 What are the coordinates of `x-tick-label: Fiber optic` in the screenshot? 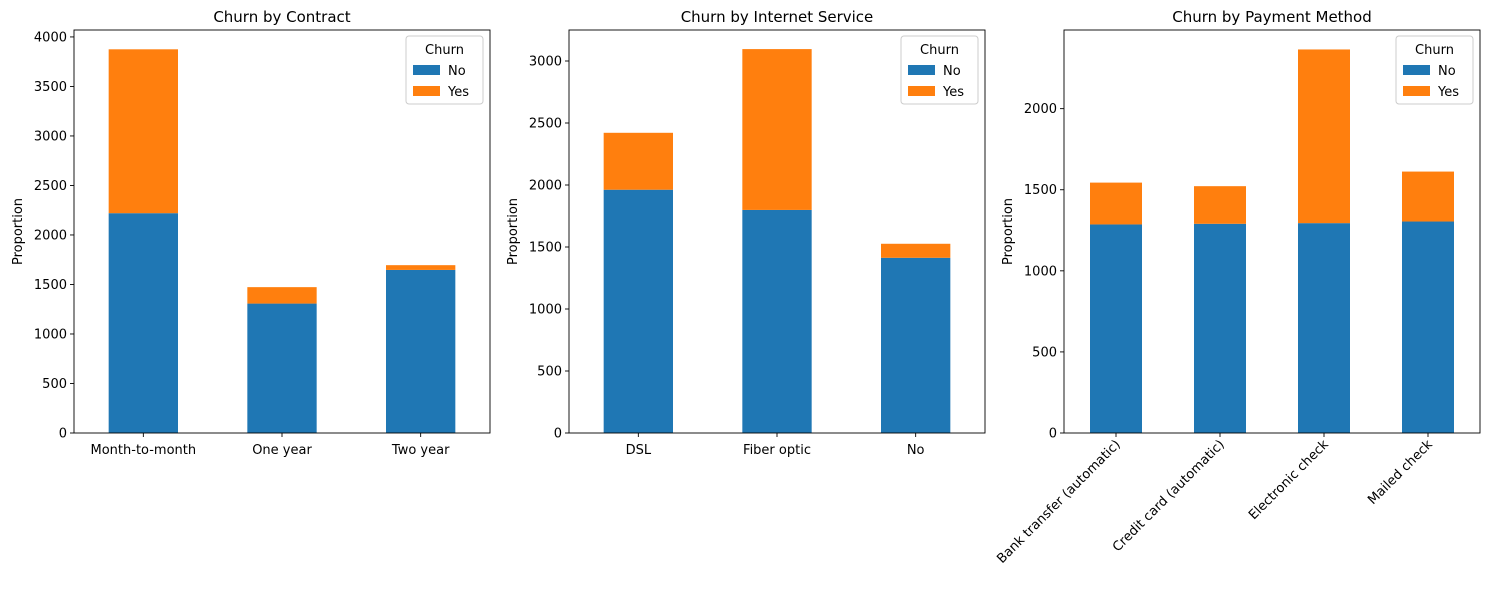 It's located at (777, 450).